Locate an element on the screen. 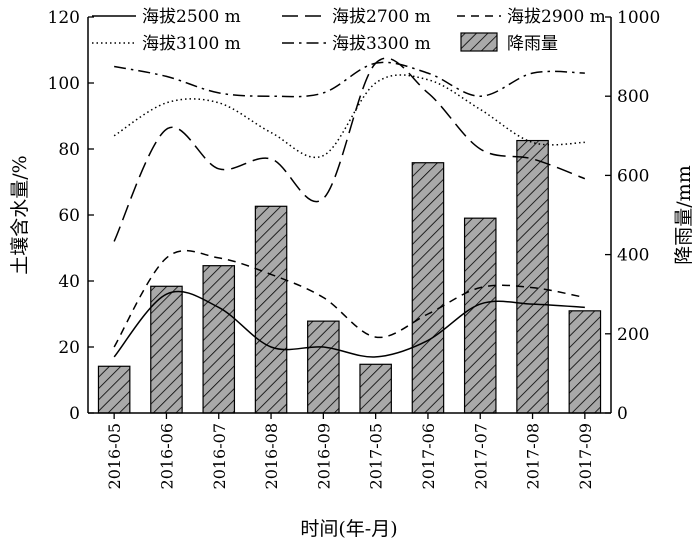 The width and height of the screenshot is (700, 546). right-tick-label: 600 is located at coordinates (633, 176).